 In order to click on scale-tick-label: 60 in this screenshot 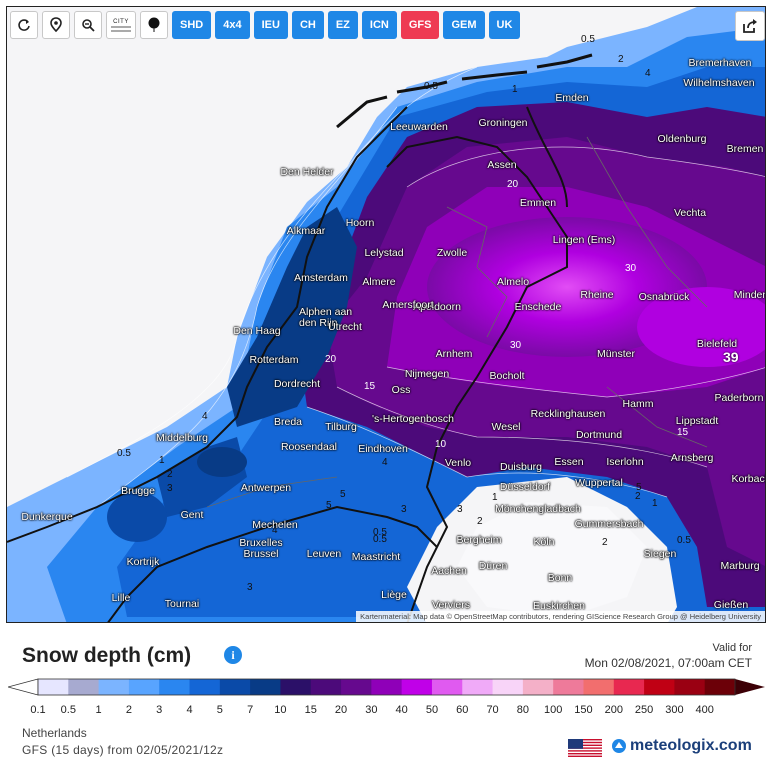, I will do `click(462, 710)`.